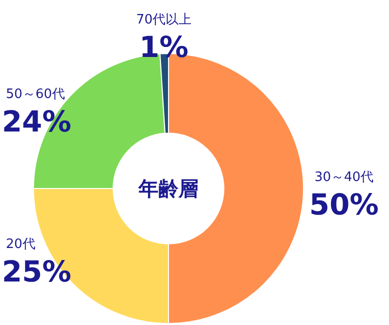  Describe the element at coordinates (21, 244) in the screenshot. I see `slice-label: 20代` at that location.